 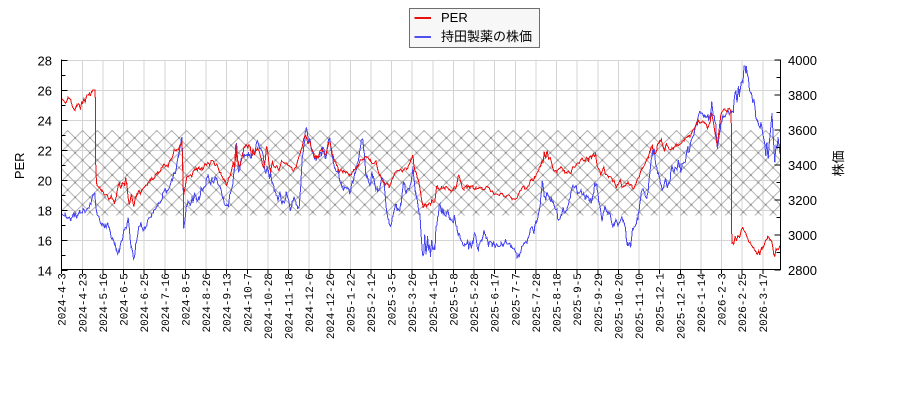 What do you see at coordinates (703, 303) in the screenshot?
I see `svg-text: 2026-1-14` at bounding box center [703, 303].